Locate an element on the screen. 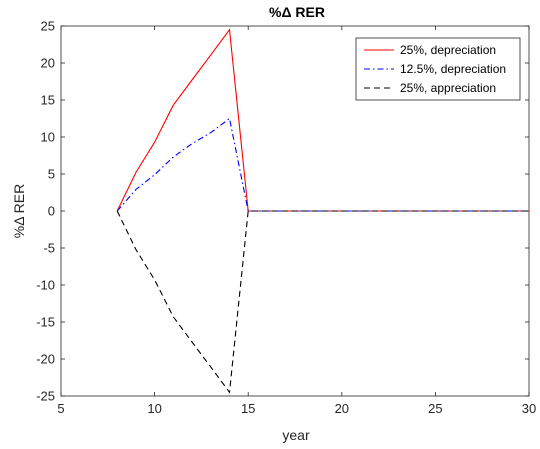 This screenshot has height=449, width=540. x-tick-label: 20 is located at coordinates (342, 408).